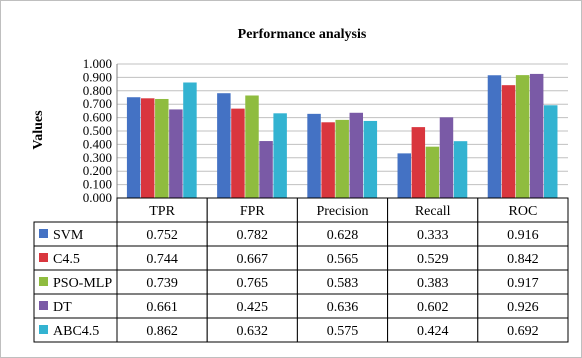  I want to click on data-value: 0.916, so click(523, 235).